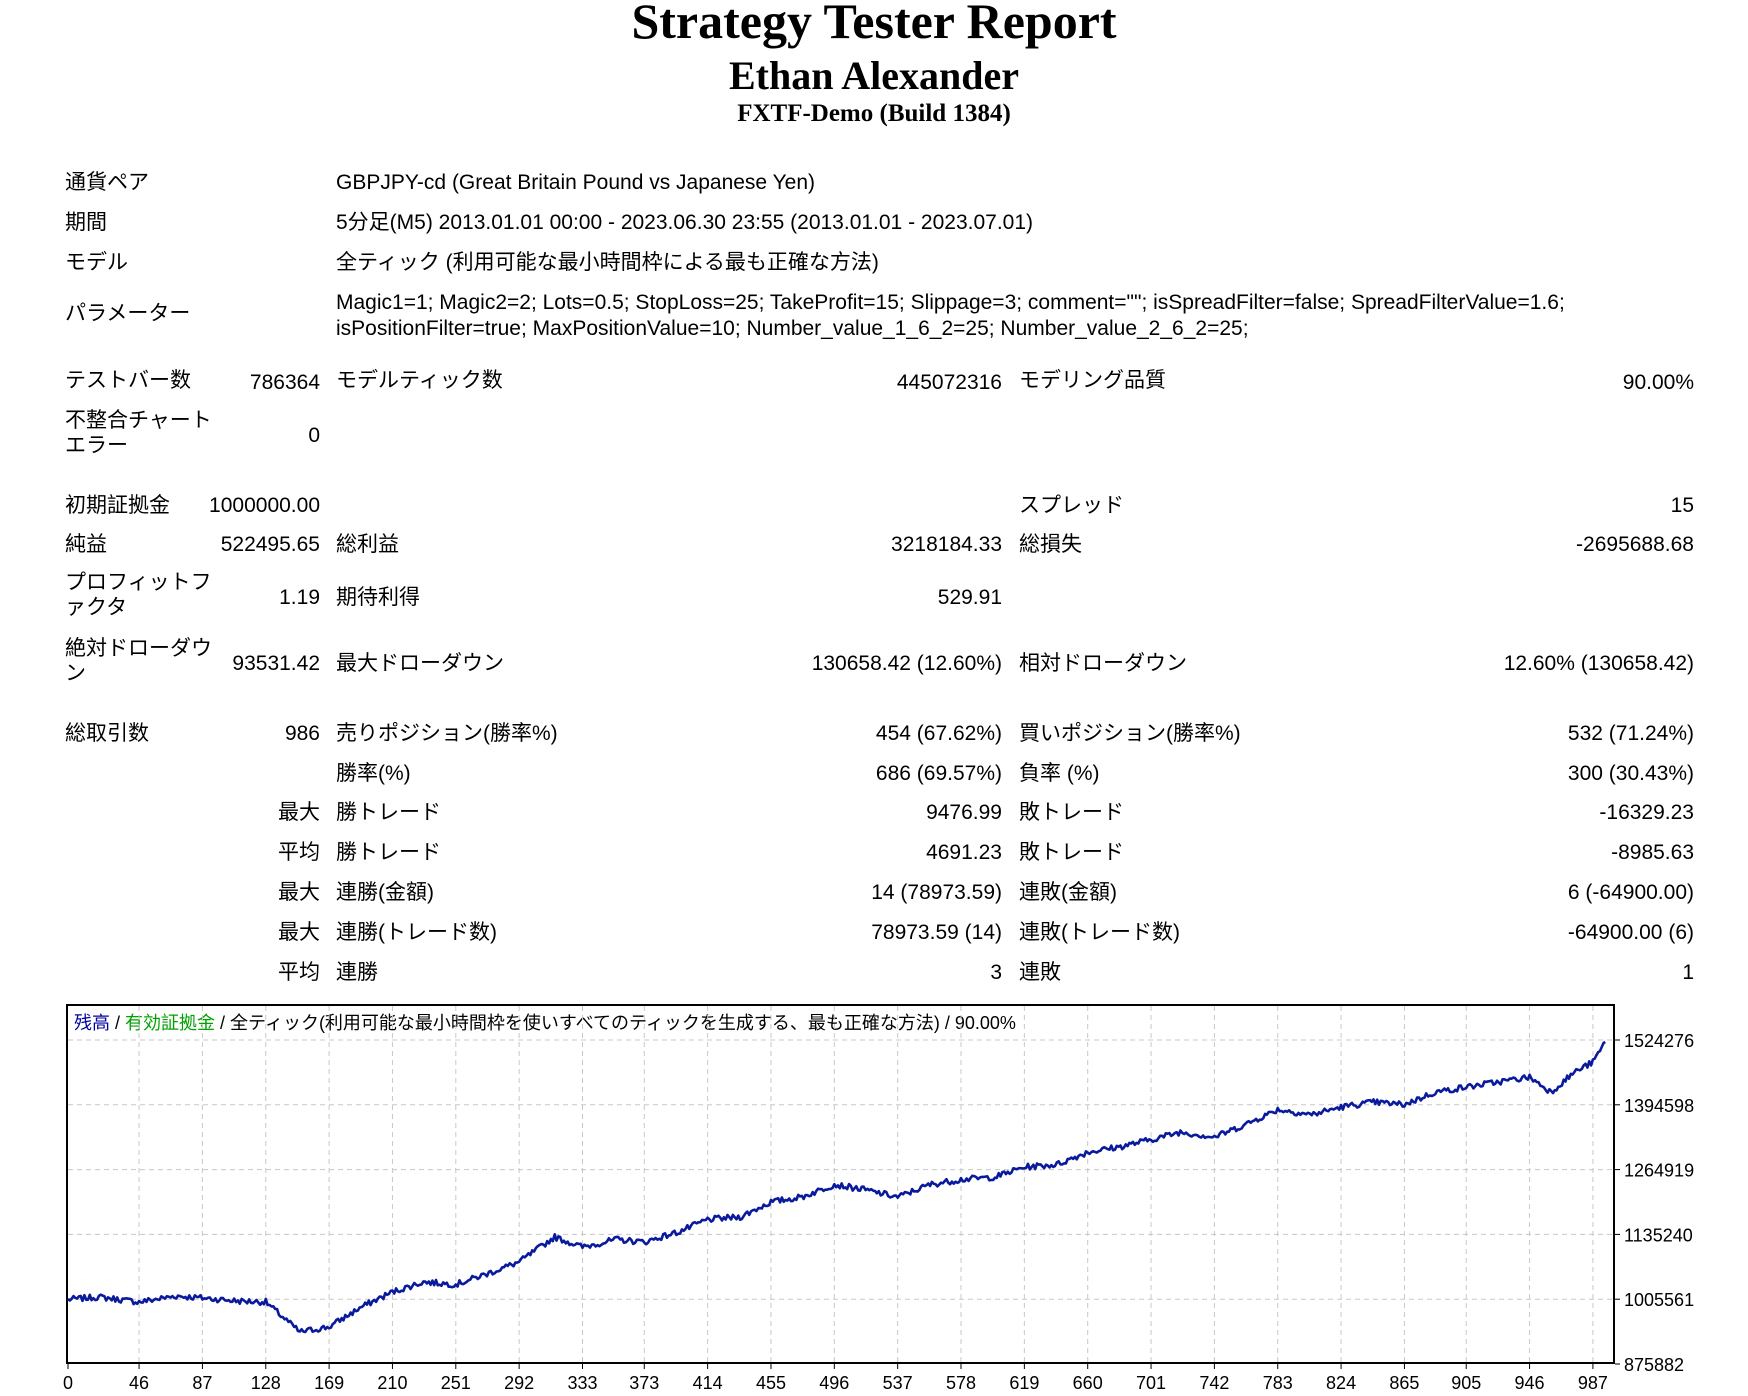 The image size is (1748, 1396). I want to click on avg-loss-label: 敗トレード, so click(1071, 852).